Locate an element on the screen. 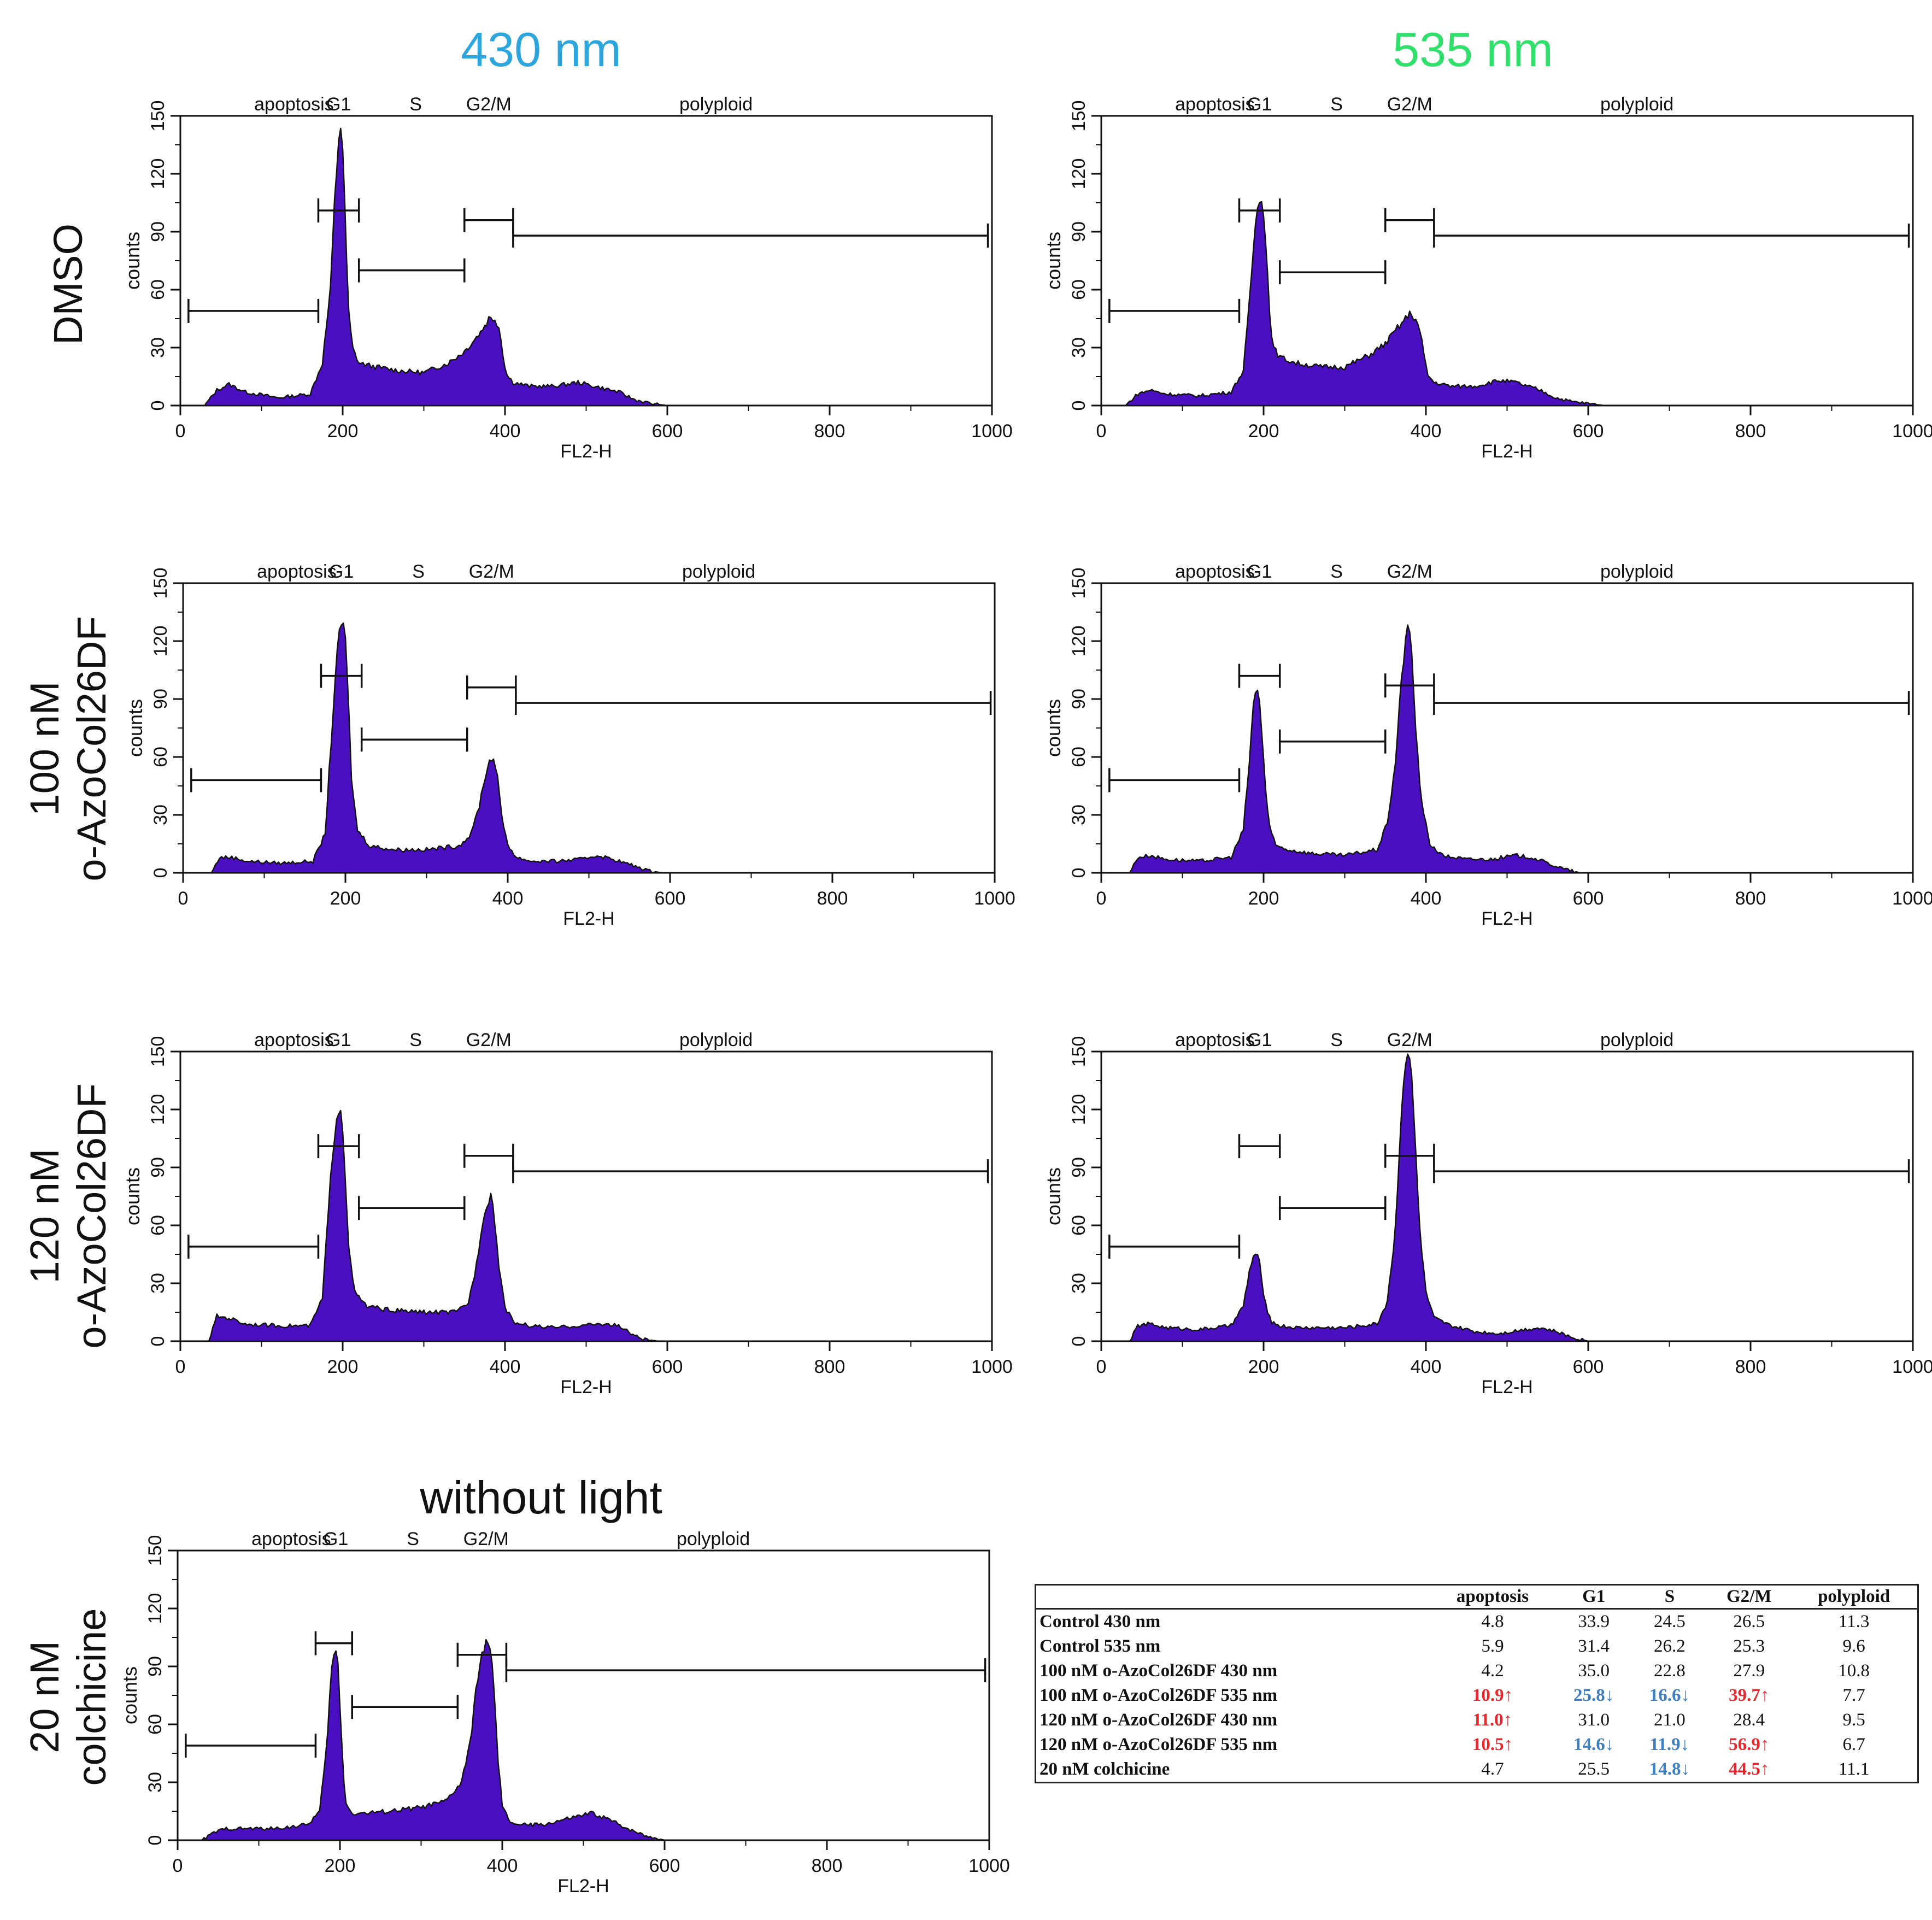 The width and height of the screenshot is (1932, 1920). without-light-label: without light is located at coordinates (541, 1497).